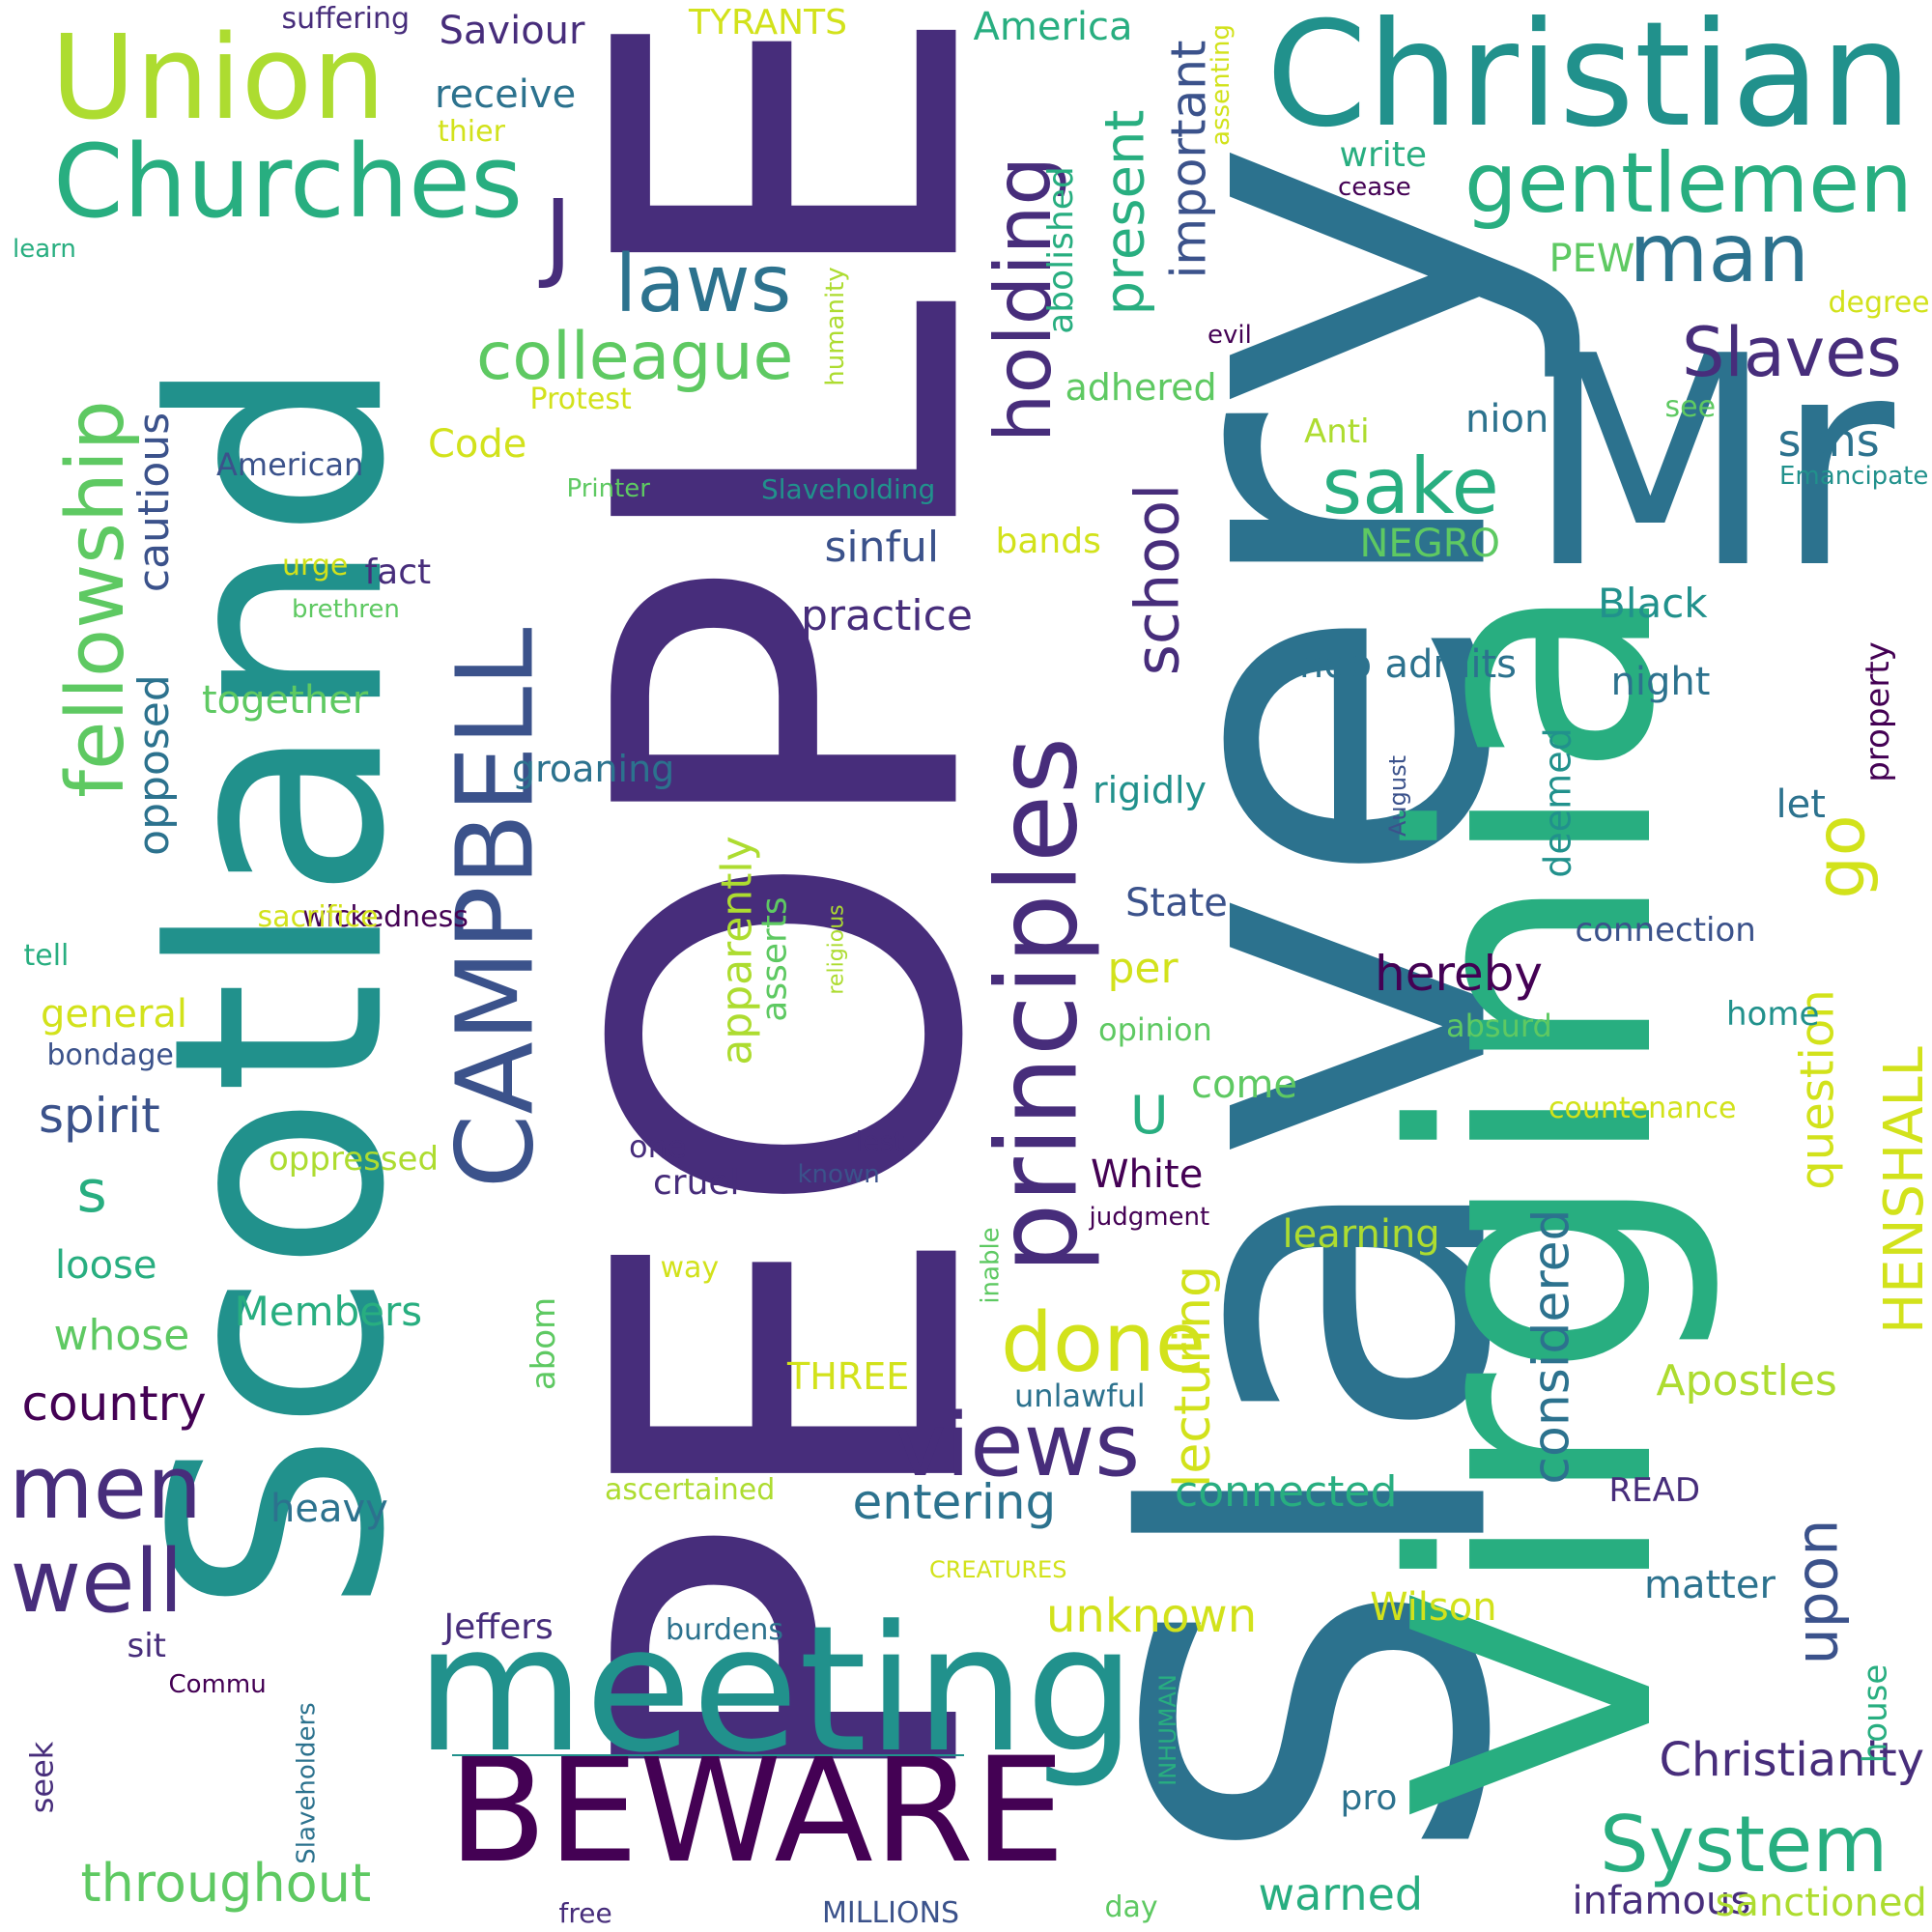 This screenshot has width=1932, height=1932. I want to click on word-oppressed: oppressed, so click(354, 1159).